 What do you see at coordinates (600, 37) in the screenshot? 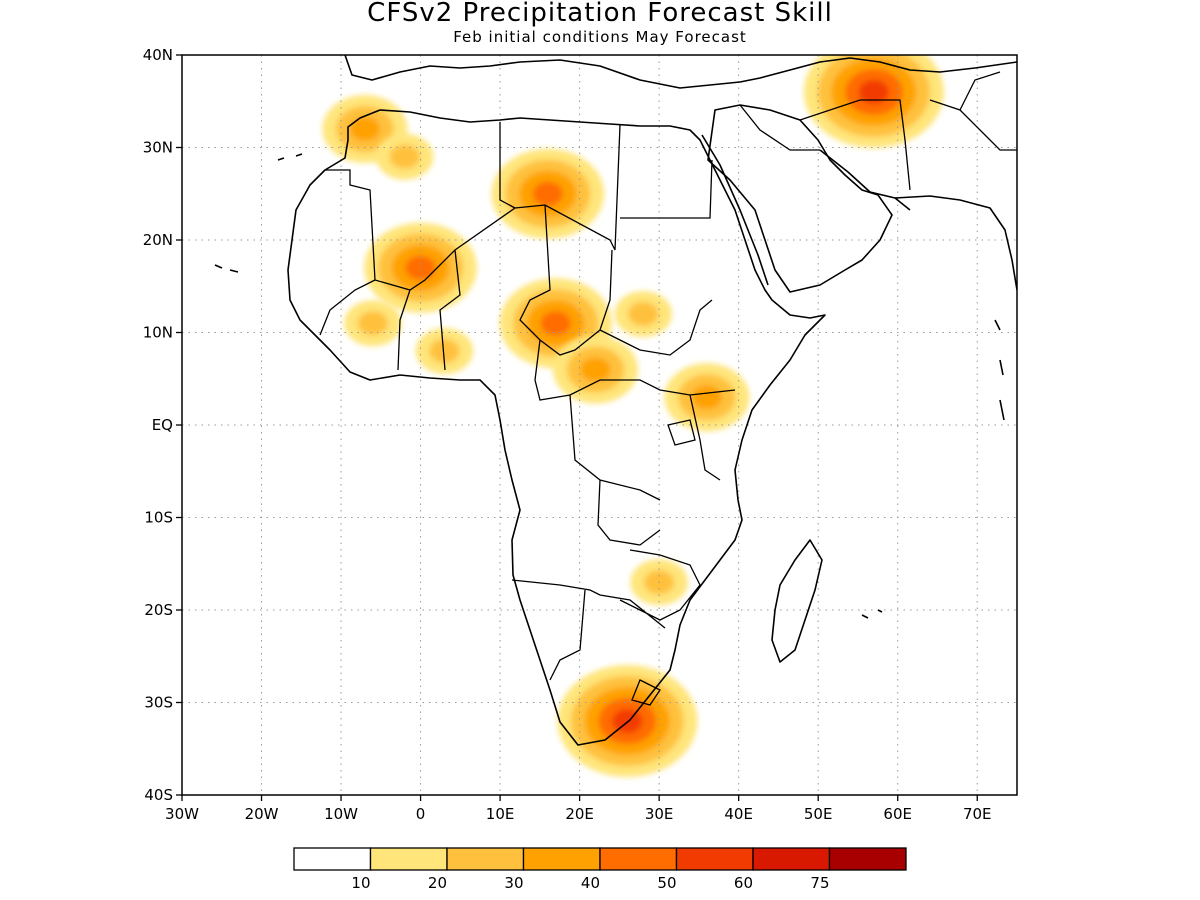
I see `map-subtitle: Feb initial conditions May Forecast` at bounding box center [600, 37].